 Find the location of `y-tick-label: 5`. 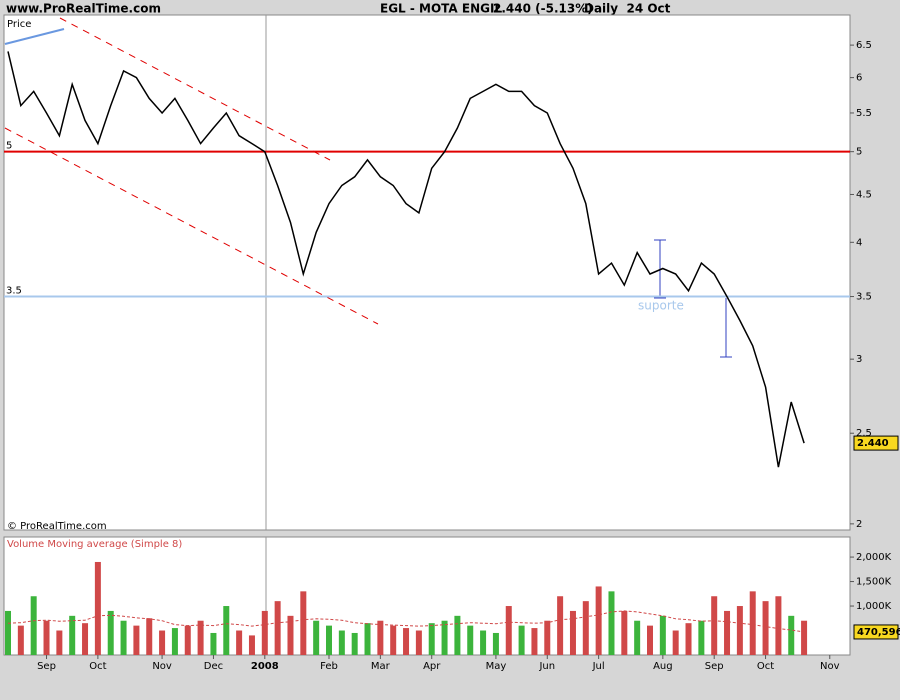

y-tick-label: 5 is located at coordinates (859, 152).